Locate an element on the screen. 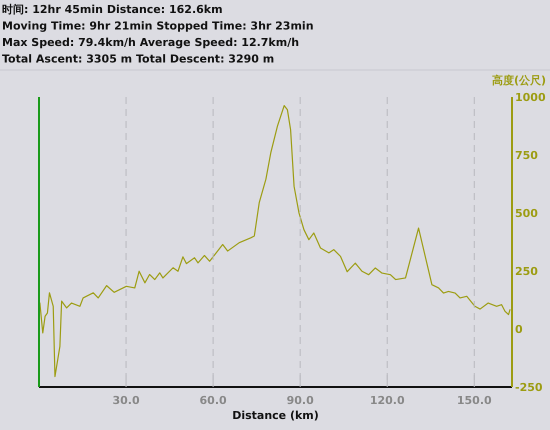 The width and height of the screenshot is (550, 430). y-tick-label: -250 is located at coordinates (529, 387).